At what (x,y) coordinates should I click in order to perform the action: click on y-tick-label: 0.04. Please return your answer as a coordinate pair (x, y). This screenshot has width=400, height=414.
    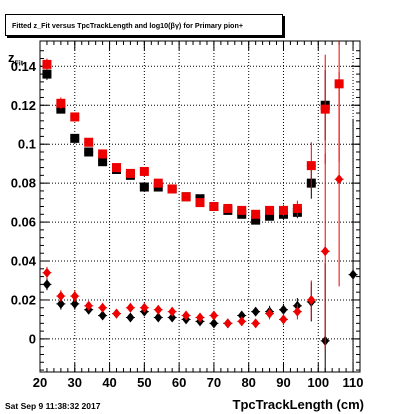
    Looking at the image, I should click on (24, 261).